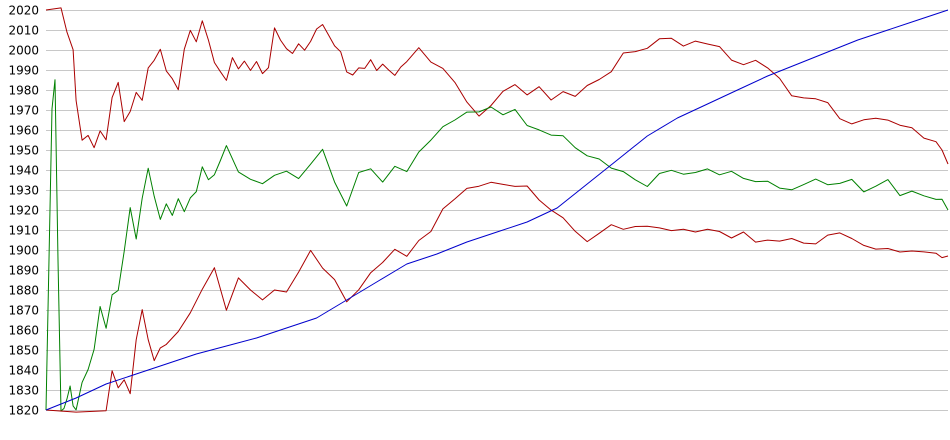  I want to click on y-tick-label: 1900, so click(23, 251).